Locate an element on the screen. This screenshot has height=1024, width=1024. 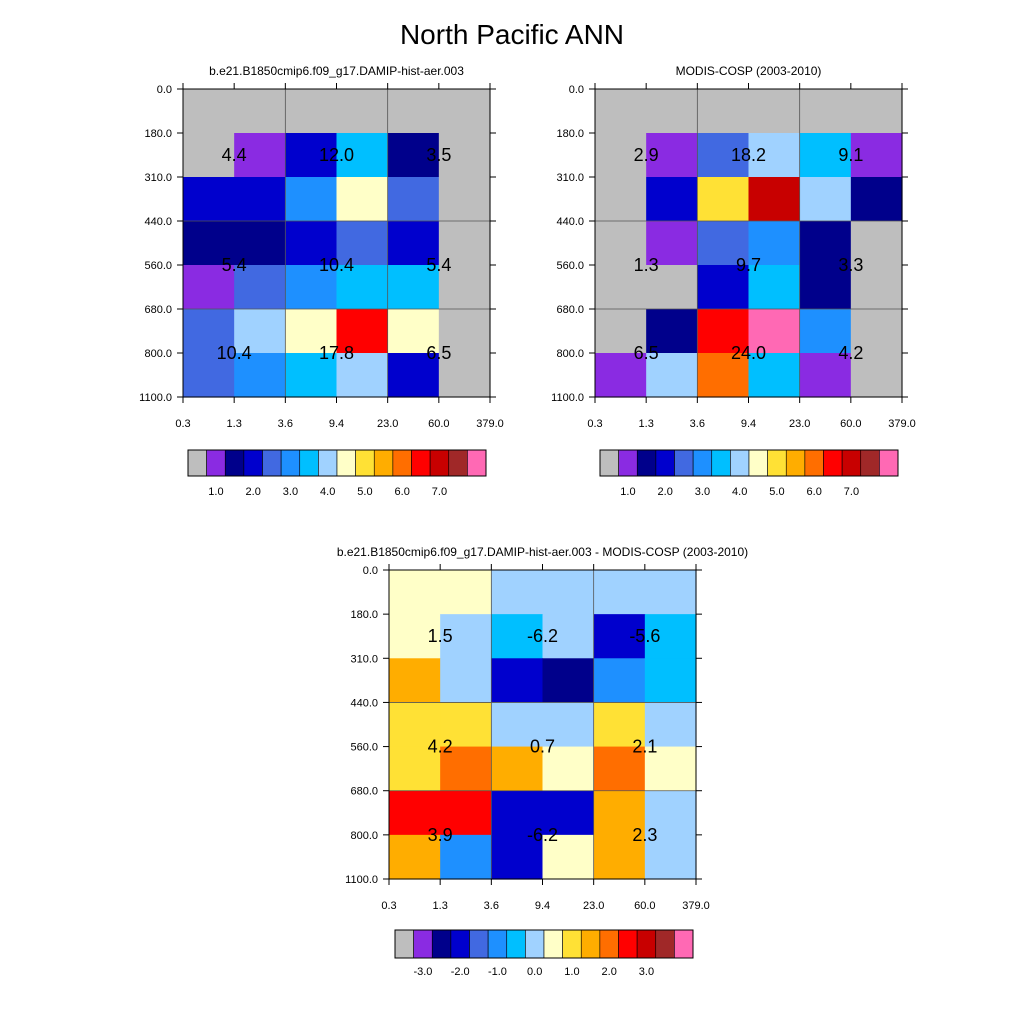
block-value-label: 10.4 is located at coordinates (234, 353).